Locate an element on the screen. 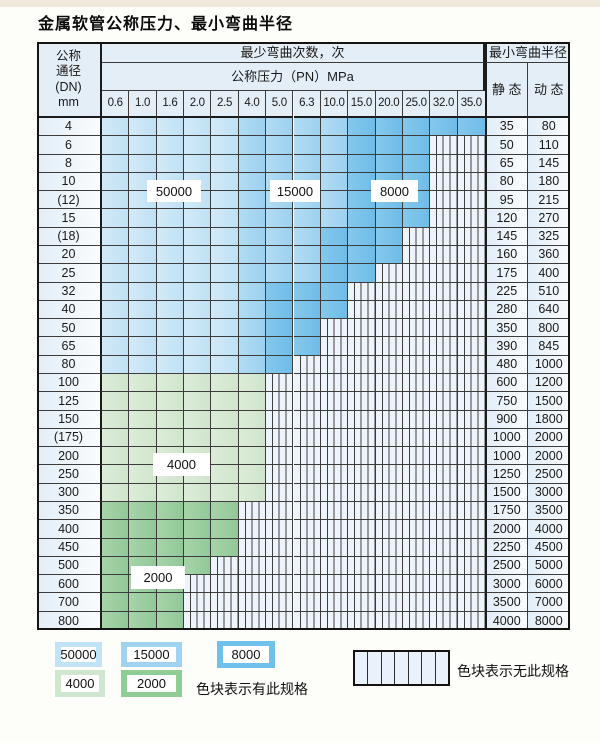 This screenshot has width=600, height=743. static-radius-cell: 3000 is located at coordinates (506, 584).